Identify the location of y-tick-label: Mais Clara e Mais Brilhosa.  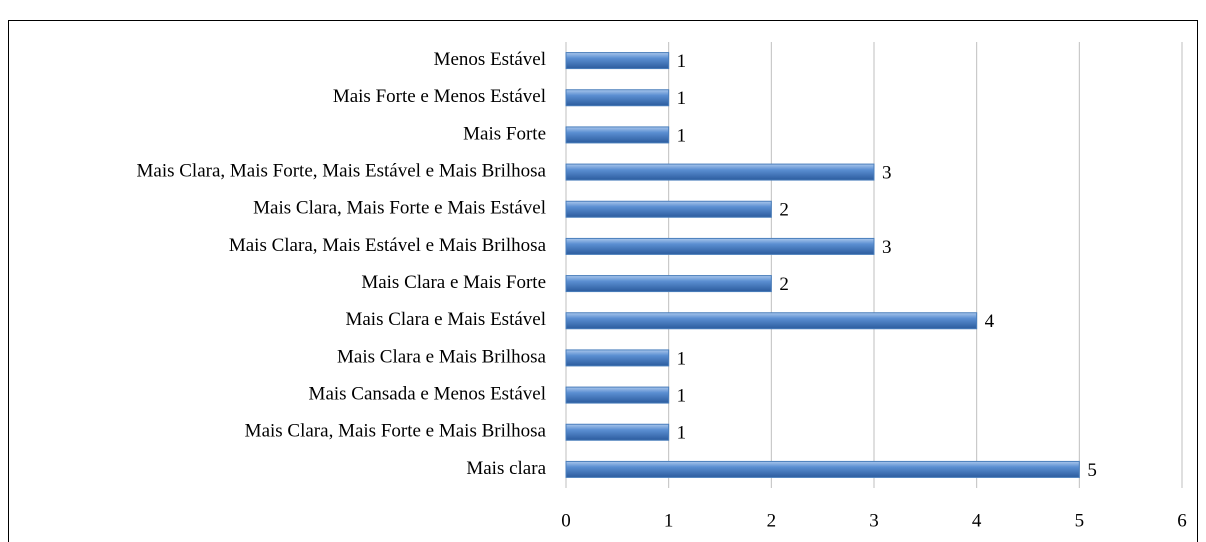
(442, 356).